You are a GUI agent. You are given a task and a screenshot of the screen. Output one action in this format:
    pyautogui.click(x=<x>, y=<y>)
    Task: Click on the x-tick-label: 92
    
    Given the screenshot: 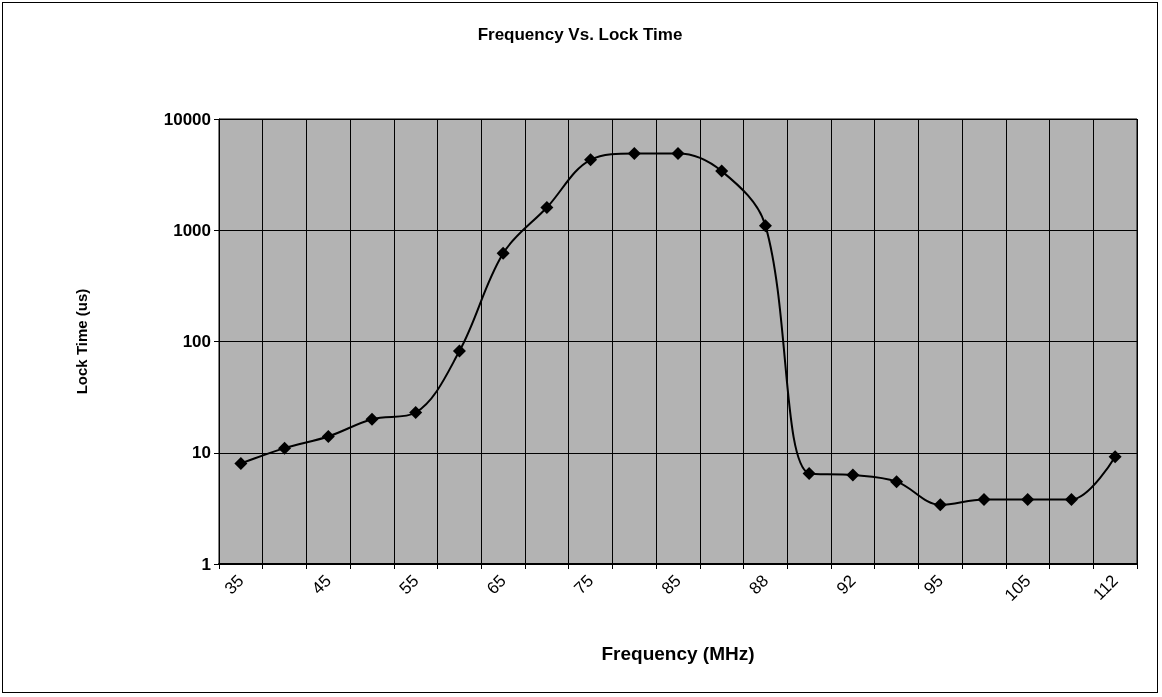 What is the action you would take?
    pyautogui.click(x=846, y=585)
    